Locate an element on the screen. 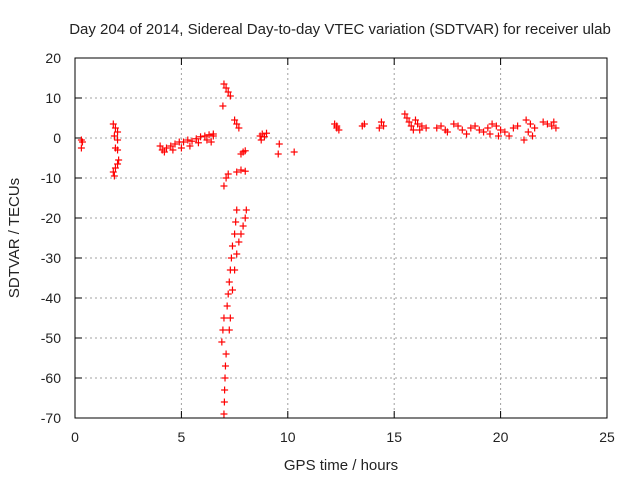  y-tick-label: -40 is located at coordinates (51, 298).